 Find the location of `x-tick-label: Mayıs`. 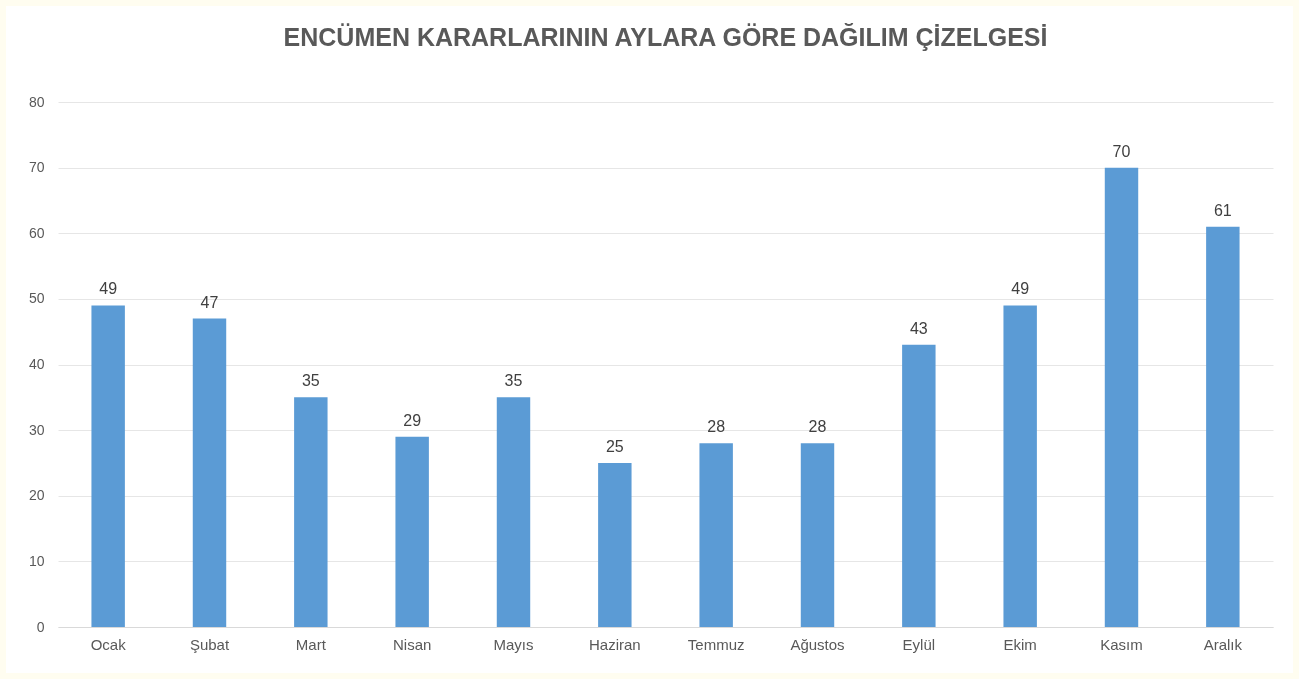

x-tick-label: Mayıs is located at coordinates (513, 644).